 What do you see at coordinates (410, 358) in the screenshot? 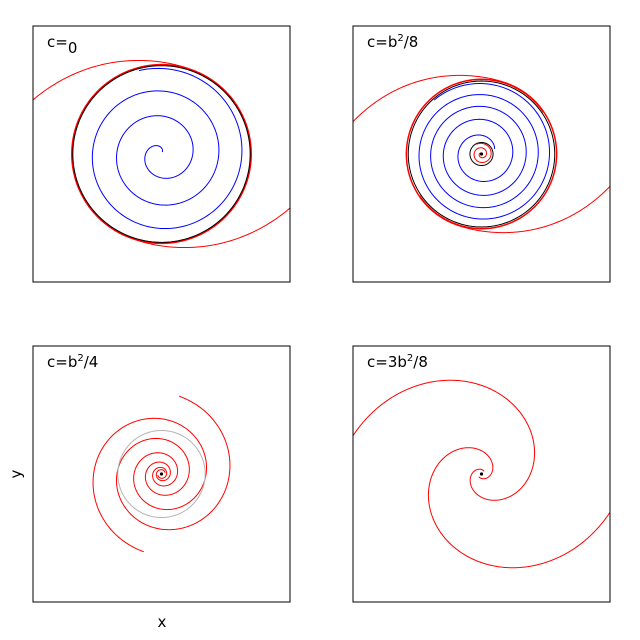
I see `panel-3-title-sup: 2` at bounding box center [410, 358].